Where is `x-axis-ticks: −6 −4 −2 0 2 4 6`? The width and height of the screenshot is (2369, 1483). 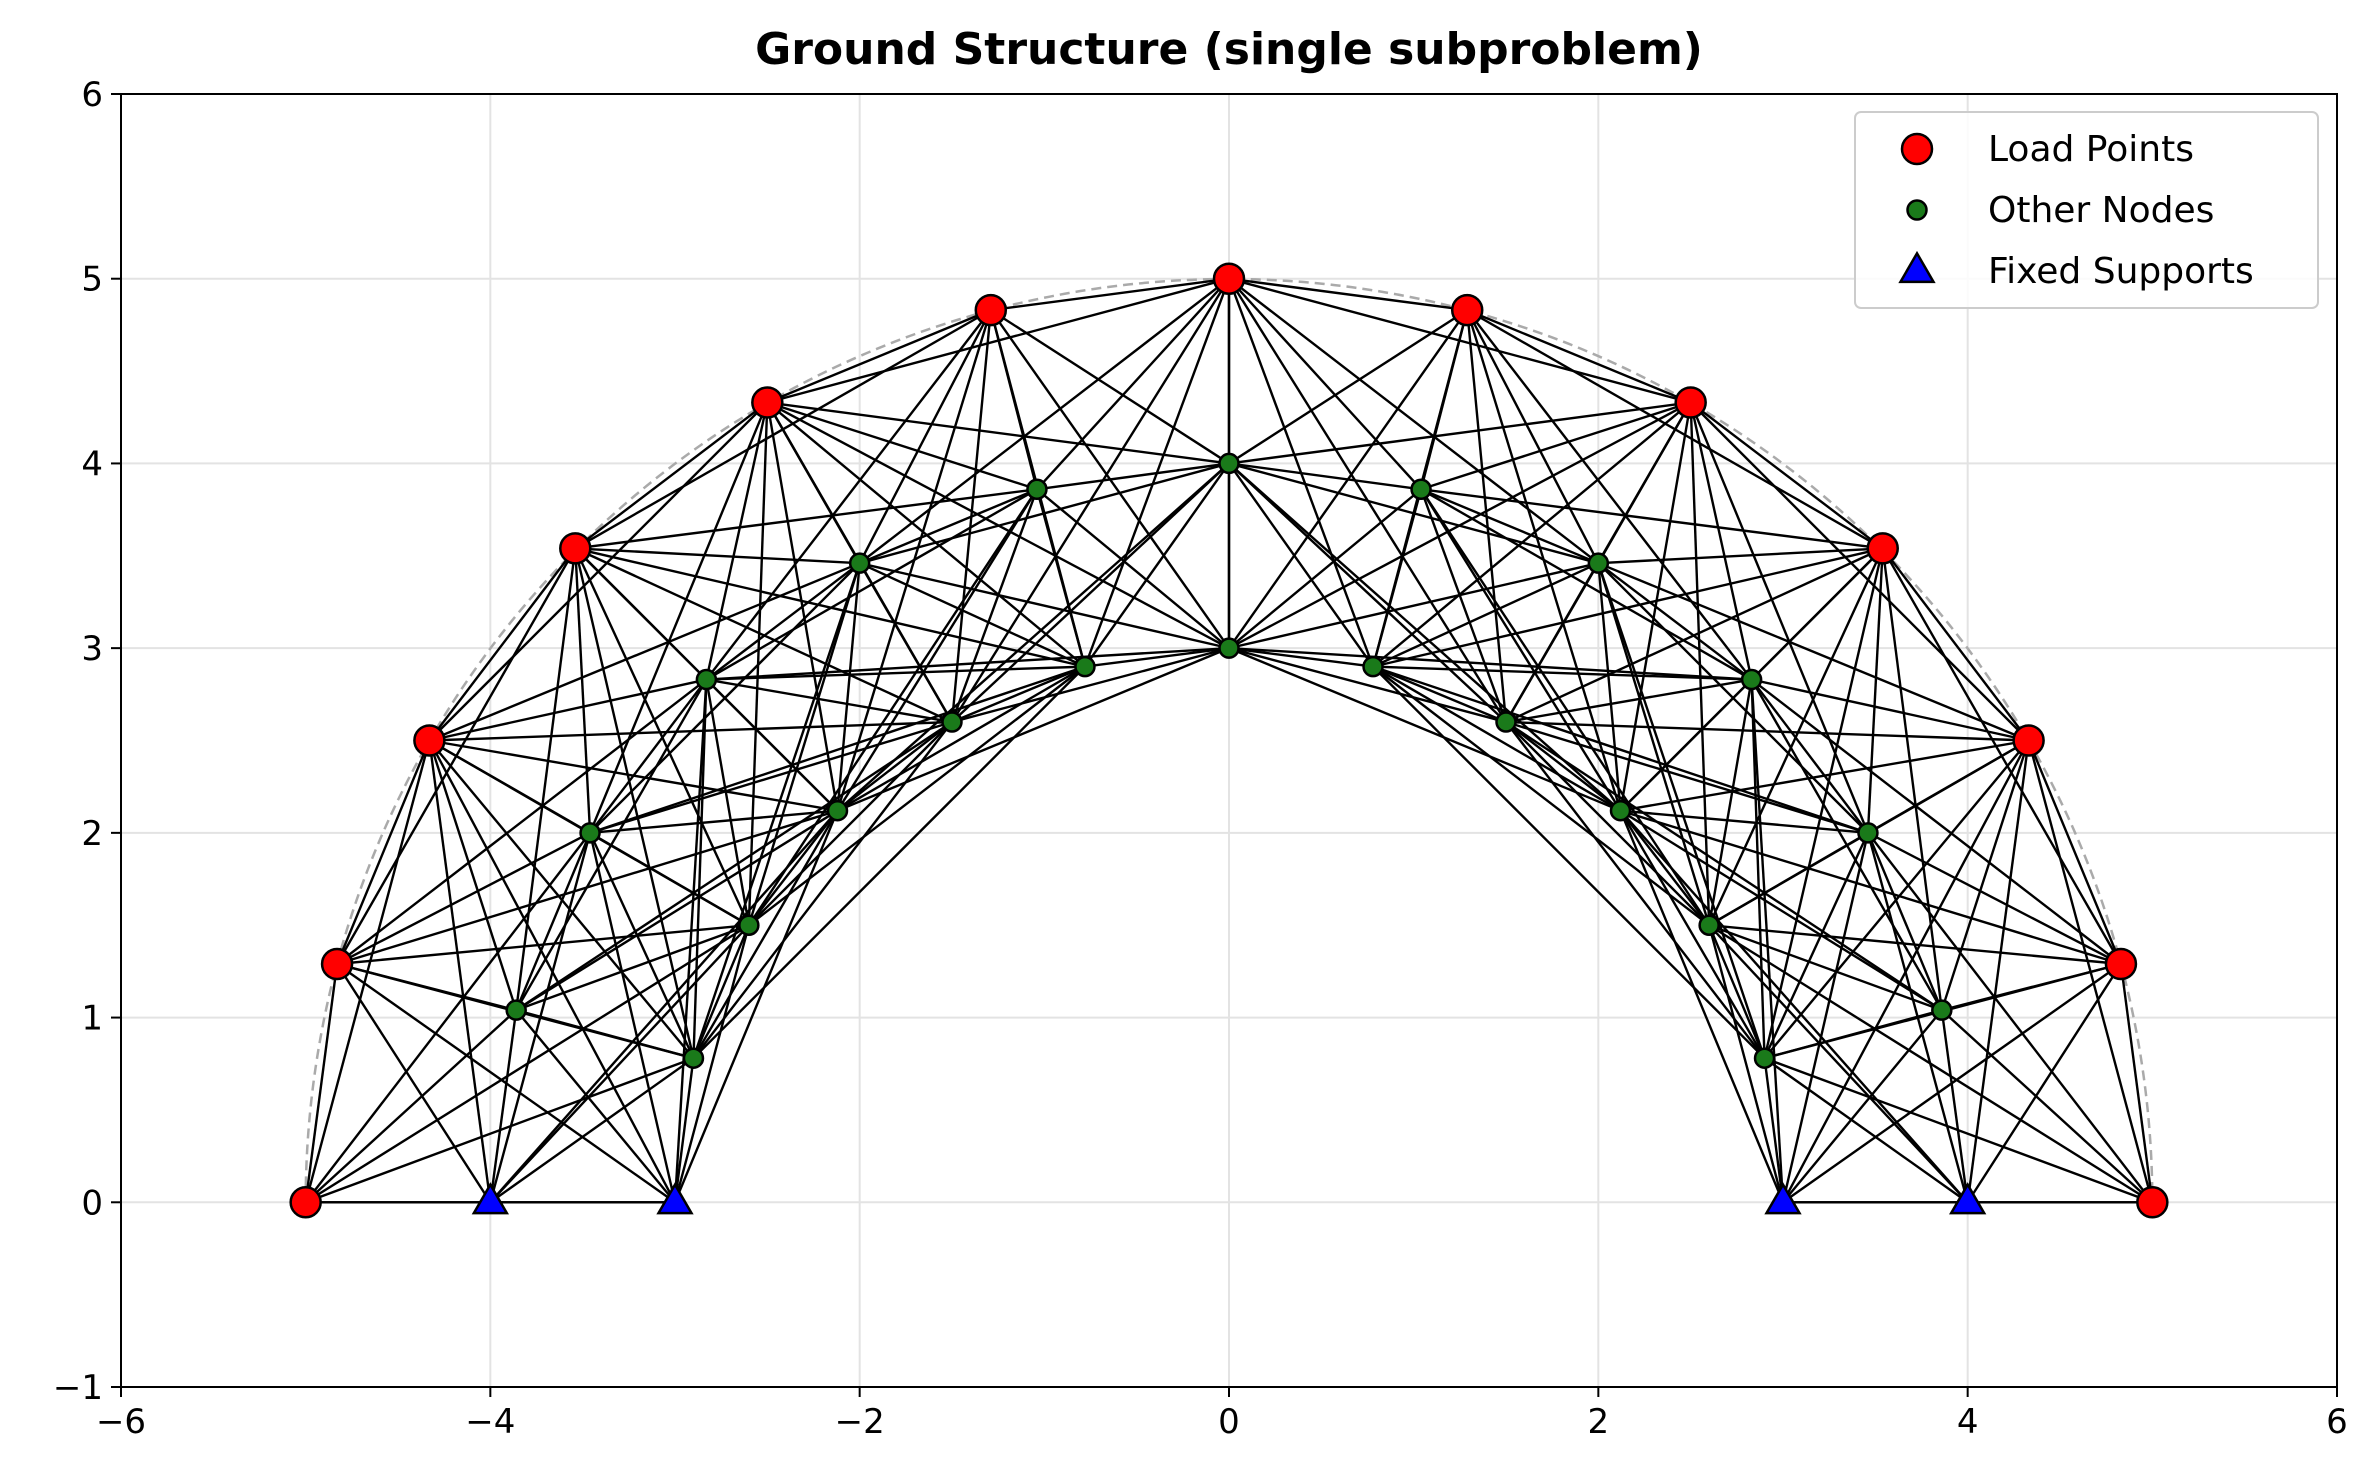 x-axis-ticks: −6 −4 −2 0 2 4 6 is located at coordinates (1222, 1414).